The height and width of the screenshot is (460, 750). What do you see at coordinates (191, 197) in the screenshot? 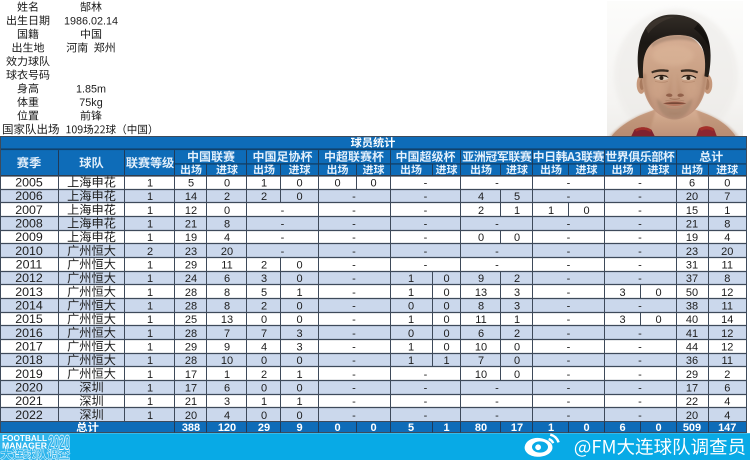
I see `svg-text: 14` at bounding box center [191, 197].